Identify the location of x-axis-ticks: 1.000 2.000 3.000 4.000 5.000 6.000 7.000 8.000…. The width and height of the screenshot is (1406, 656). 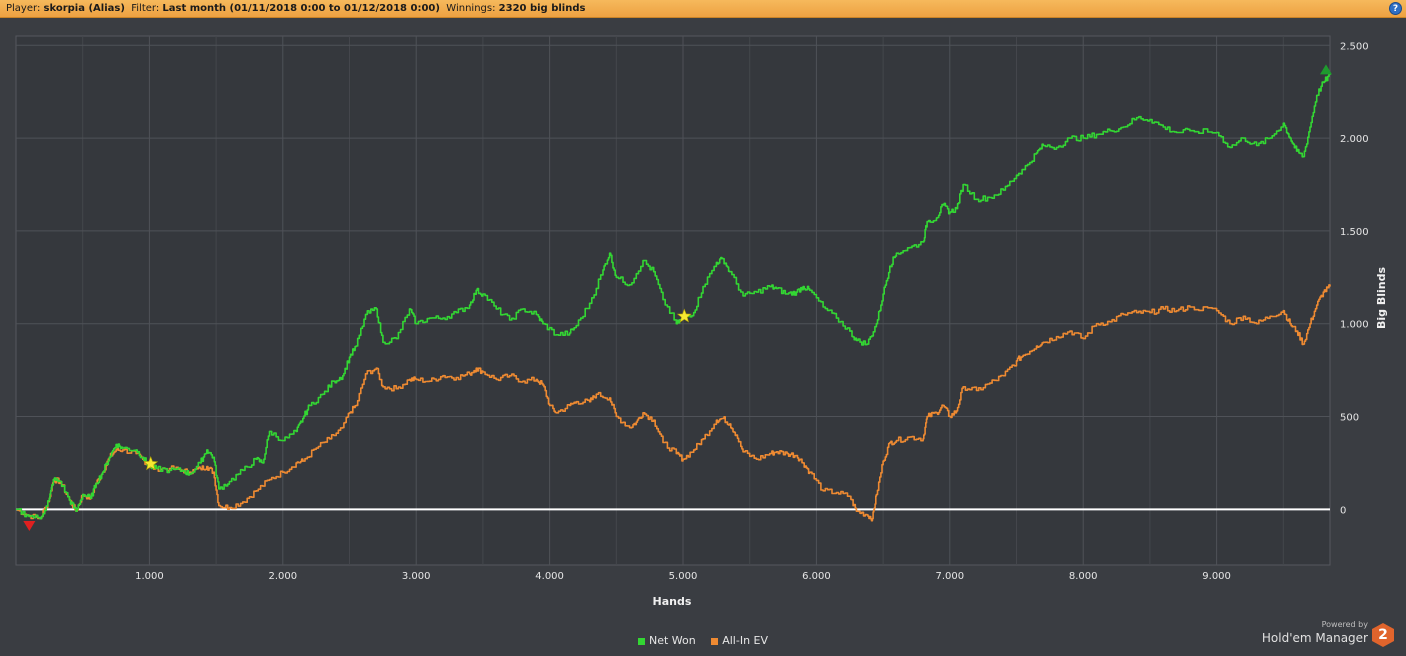
(683, 576).